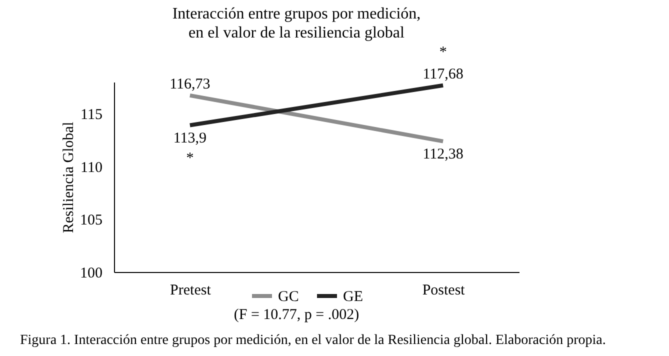 This screenshot has width=669, height=356. What do you see at coordinates (91, 274) in the screenshot?
I see `y-tick-label: 100` at bounding box center [91, 274].